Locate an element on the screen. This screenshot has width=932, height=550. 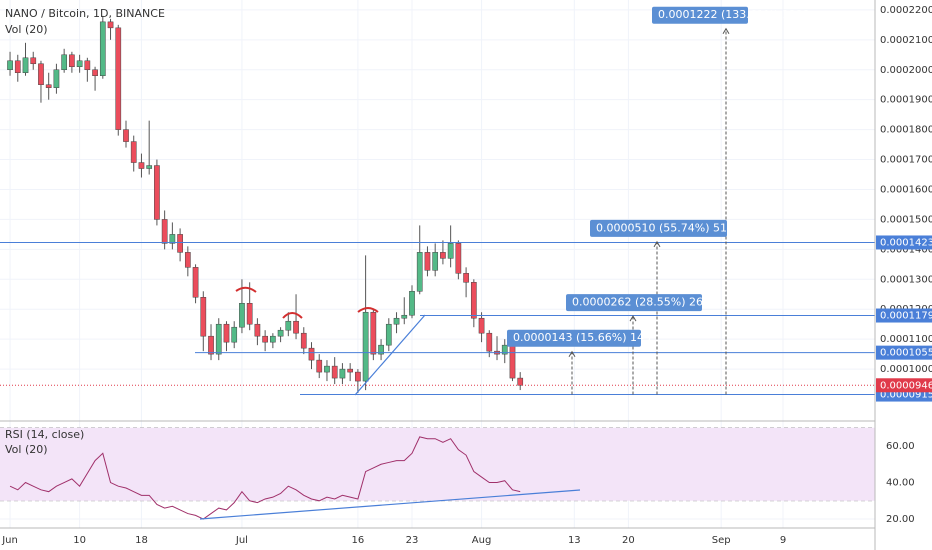
y-tick-label: 0.0002100 is located at coordinates (906, 40).